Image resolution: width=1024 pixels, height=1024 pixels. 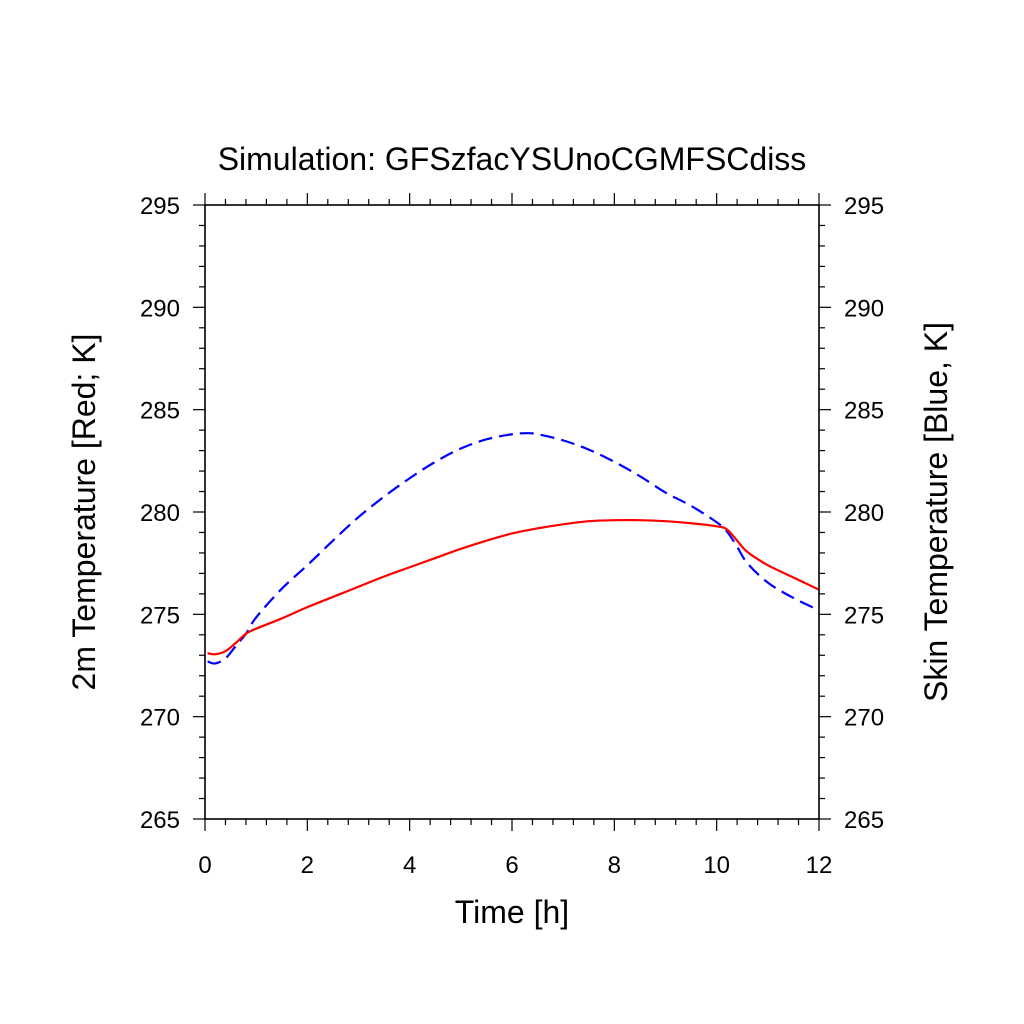 I want to click on y-right-tick-label: 290, so click(x=864, y=308).